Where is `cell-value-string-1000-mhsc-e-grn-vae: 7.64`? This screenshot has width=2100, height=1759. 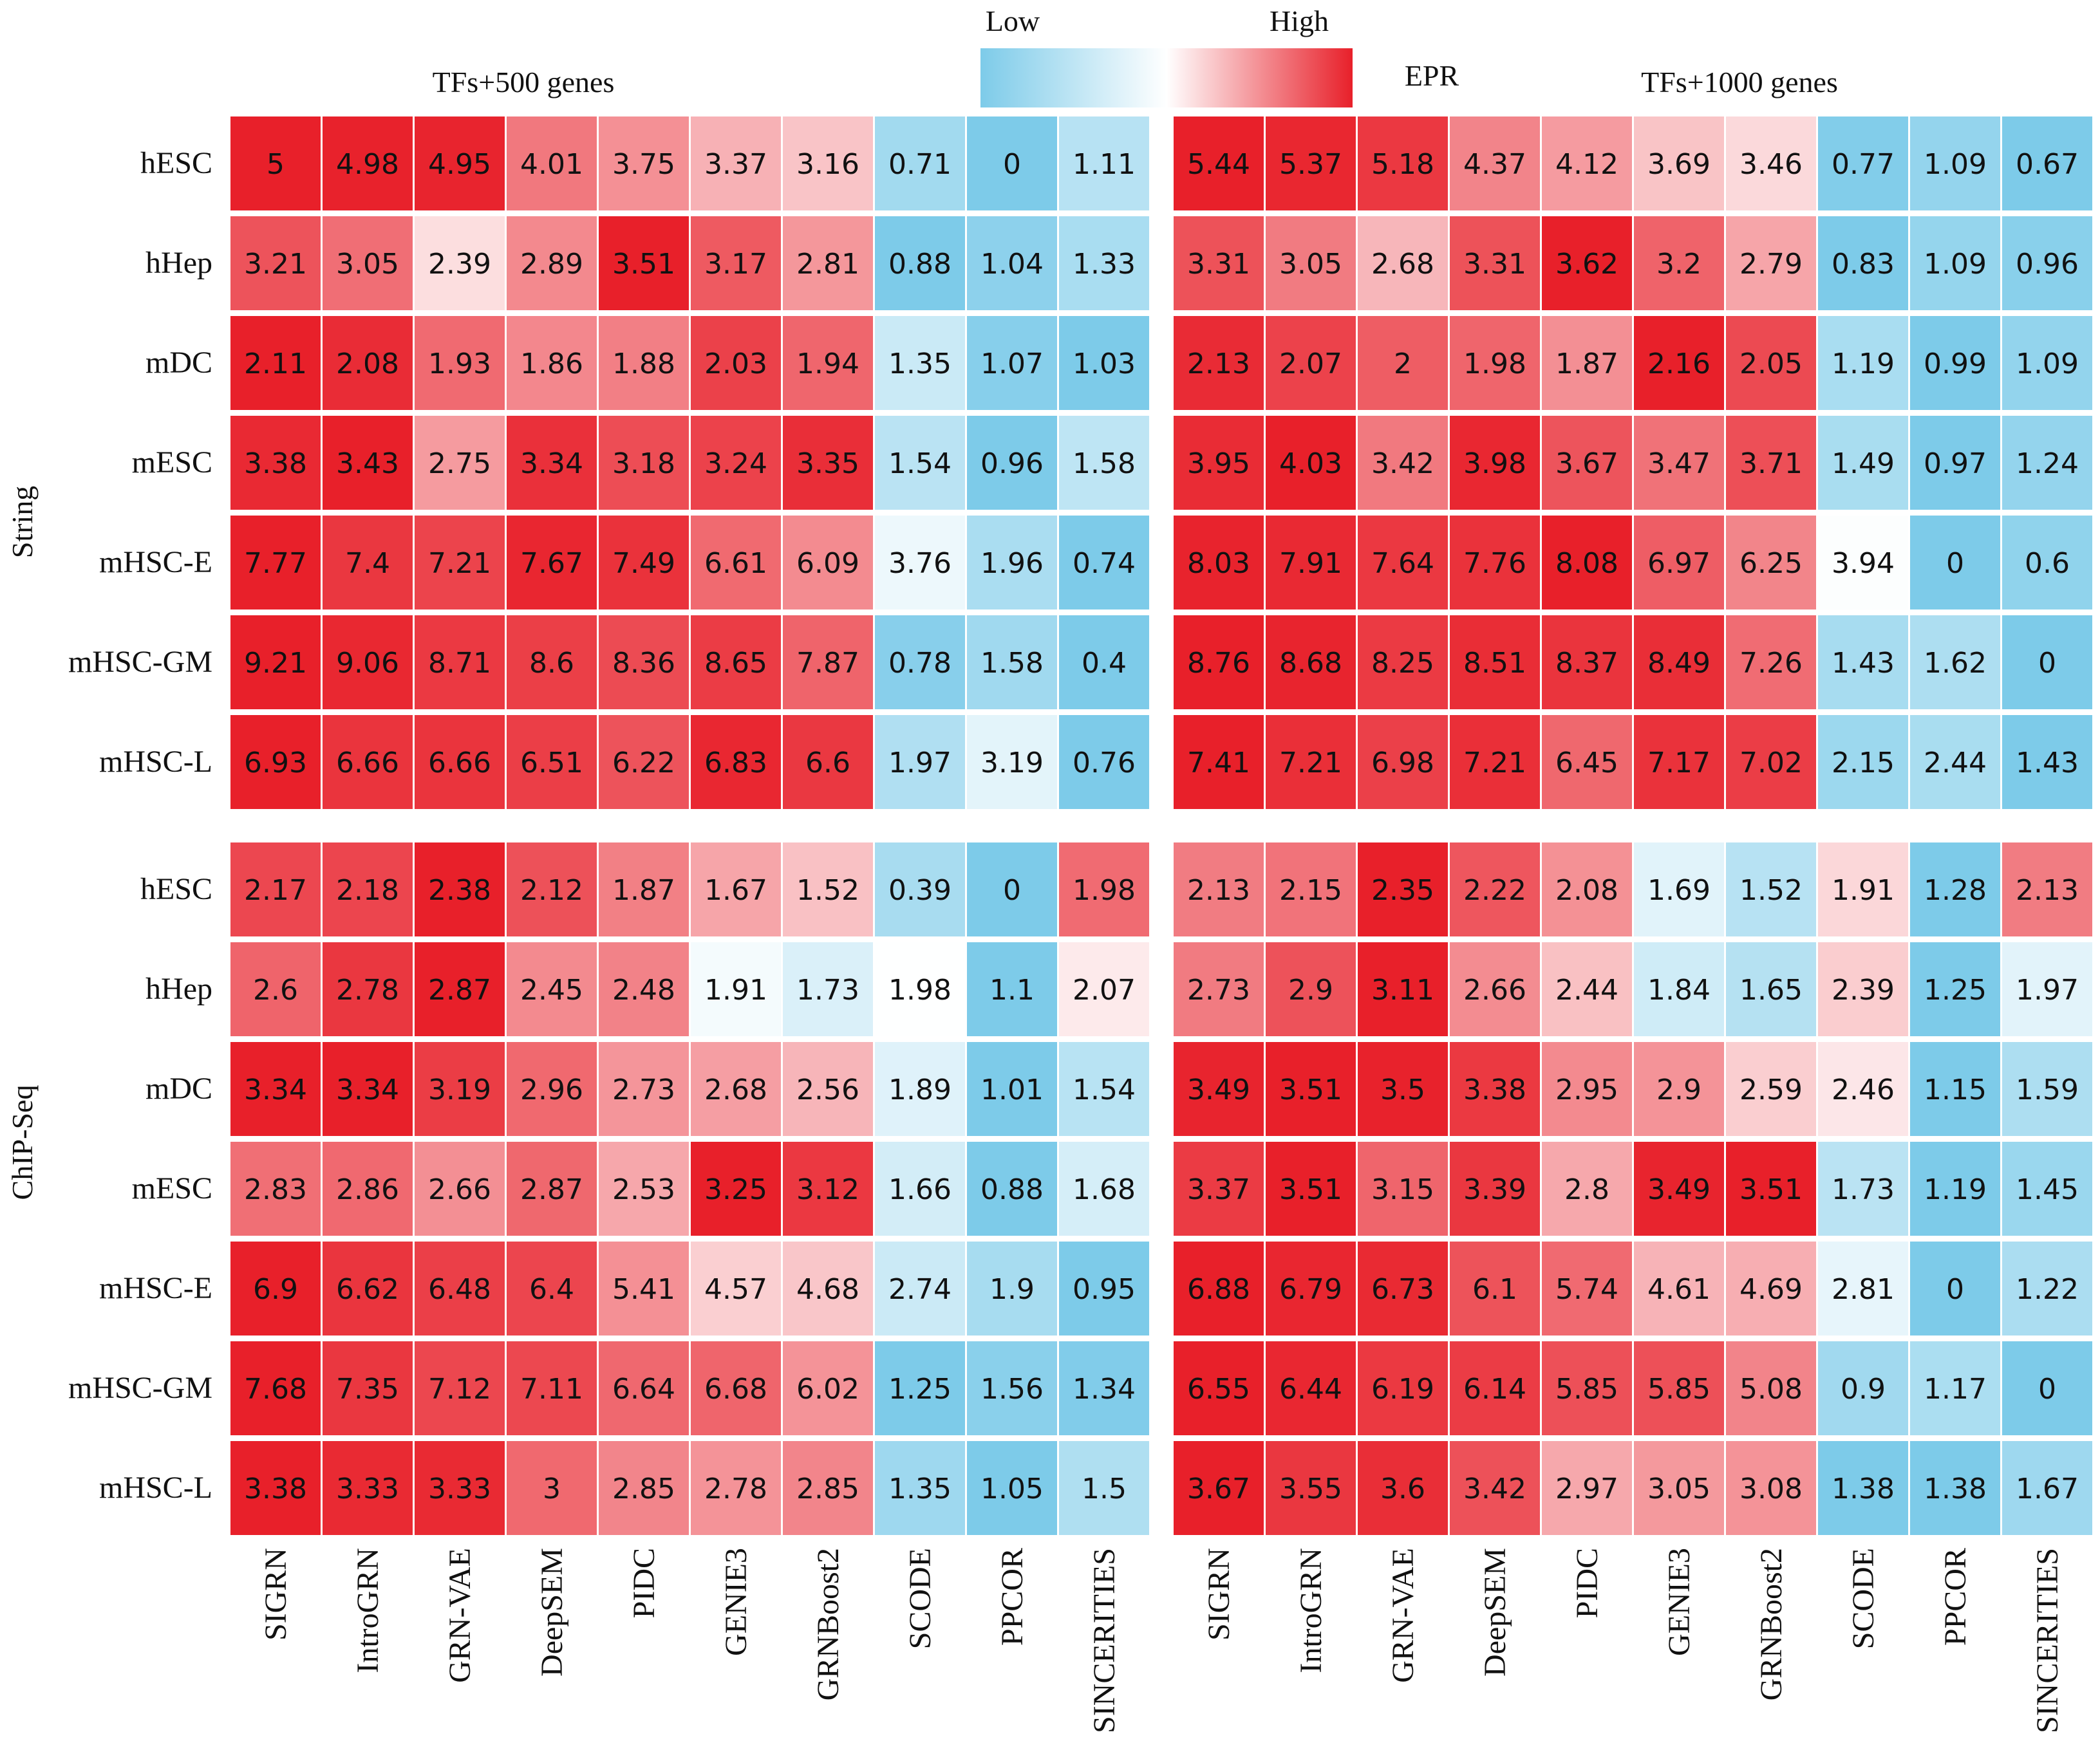
cell-value-string-1000-mhsc-e-grn-vae: 7.64 is located at coordinates (1402, 564).